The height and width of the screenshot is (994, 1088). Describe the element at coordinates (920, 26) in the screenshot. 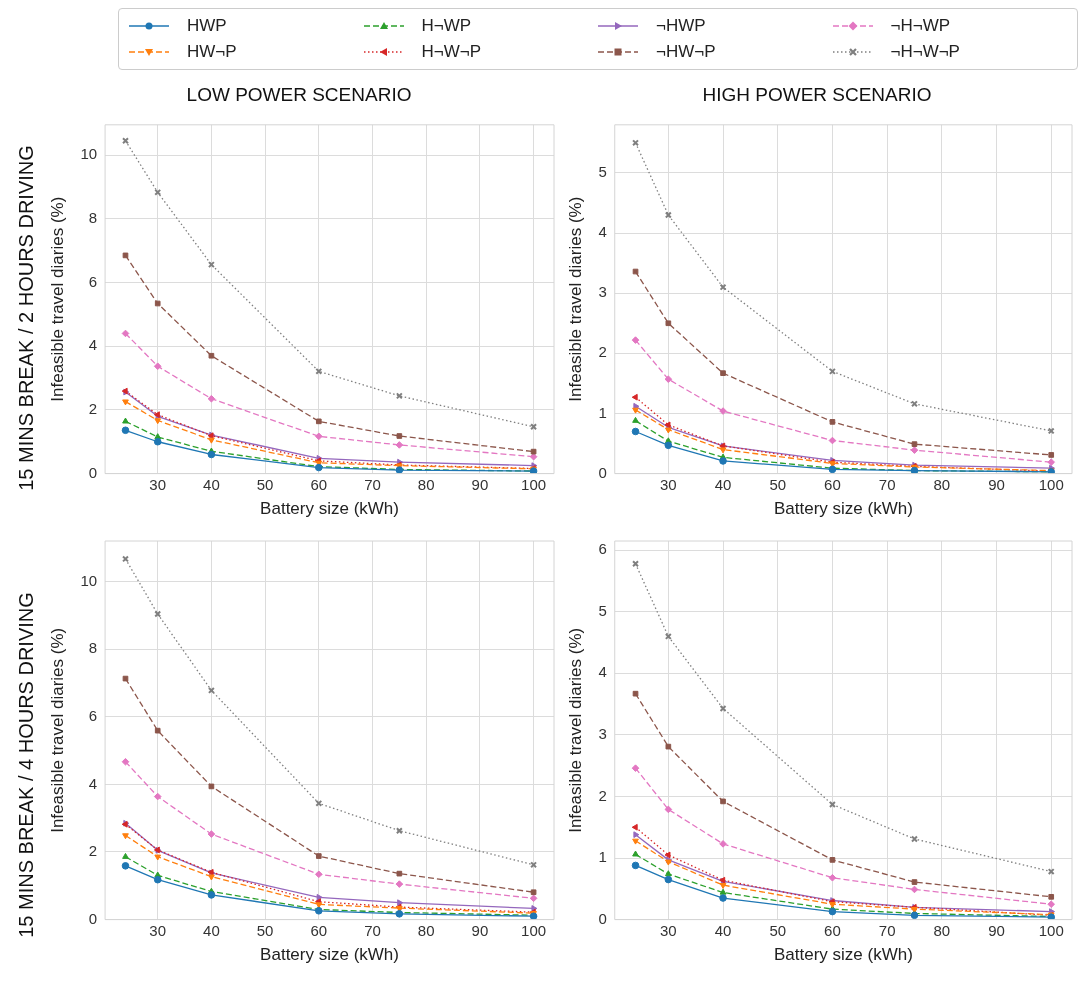

I see `legend-label: ¬H¬WP` at that location.